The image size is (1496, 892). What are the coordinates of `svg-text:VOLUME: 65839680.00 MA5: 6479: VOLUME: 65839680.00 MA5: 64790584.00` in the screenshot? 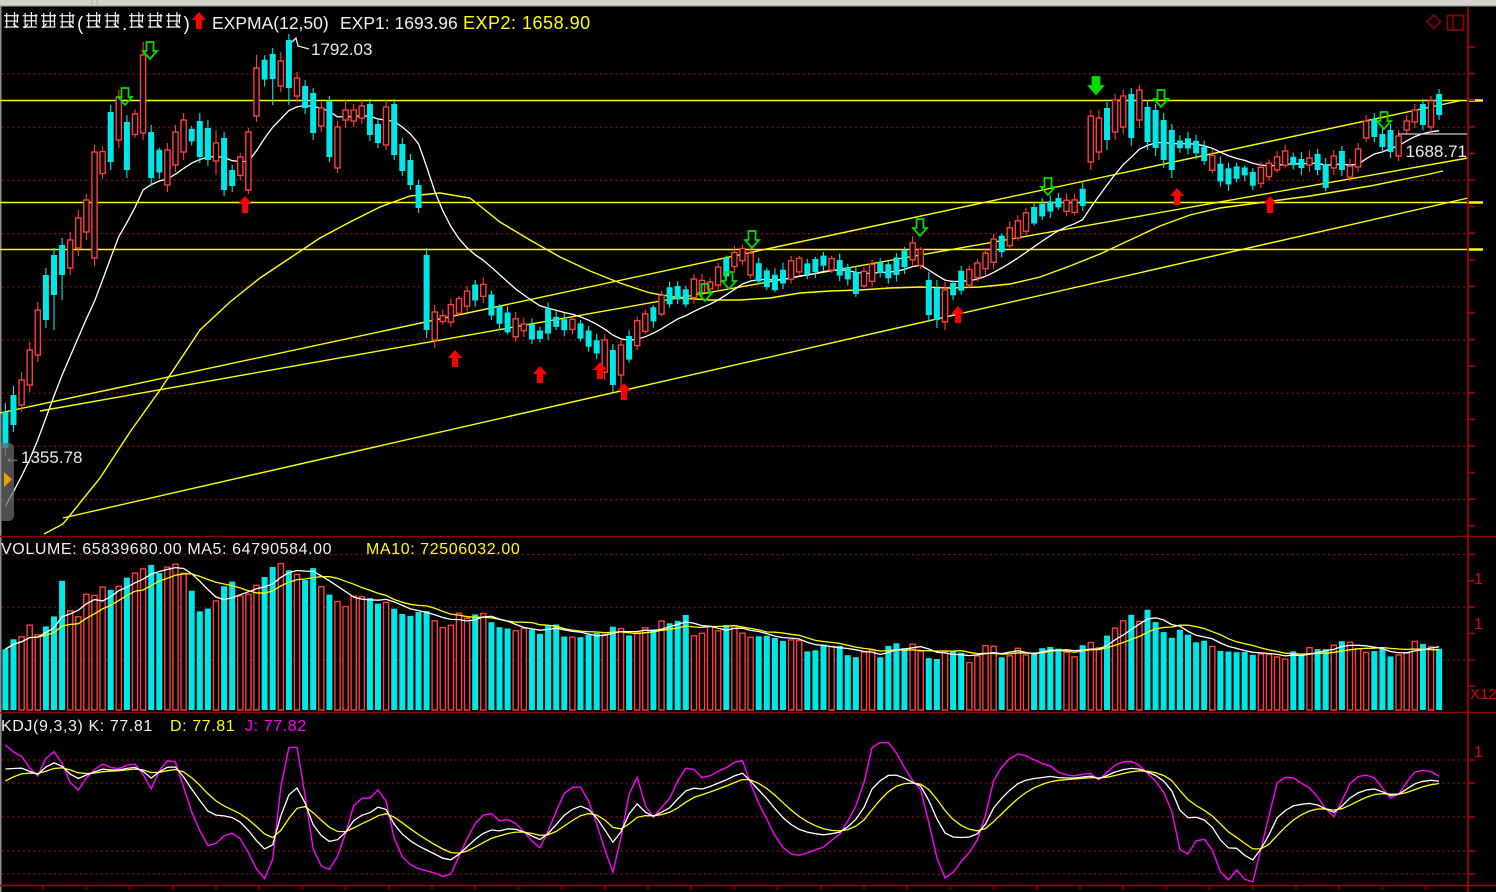 It's located at (166, 549).